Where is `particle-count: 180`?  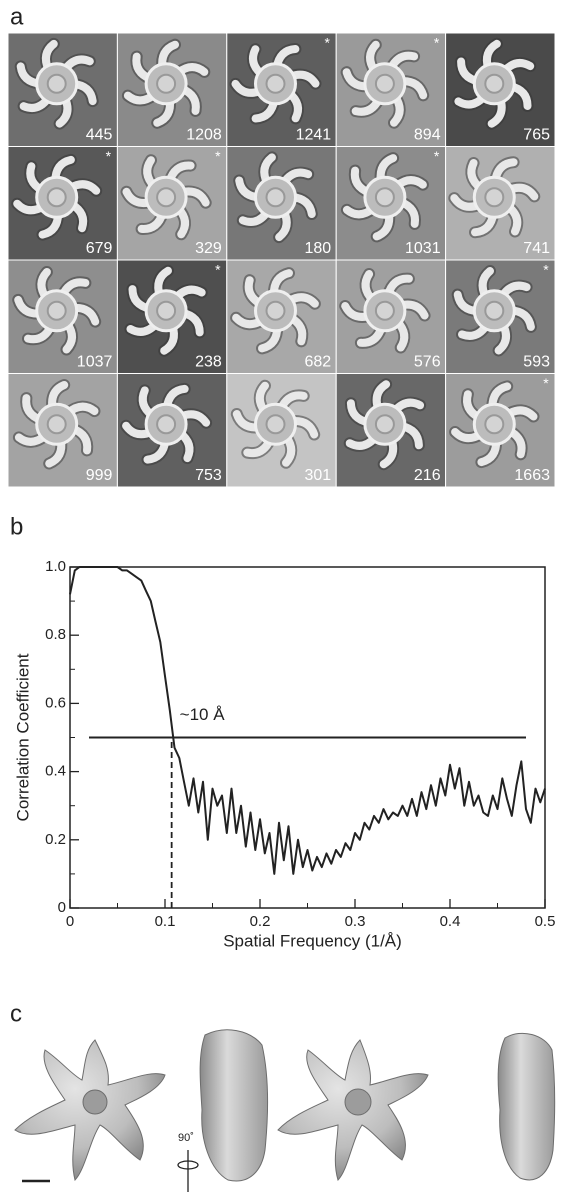 particle-count: 180 is located at coordinates (317, 248).